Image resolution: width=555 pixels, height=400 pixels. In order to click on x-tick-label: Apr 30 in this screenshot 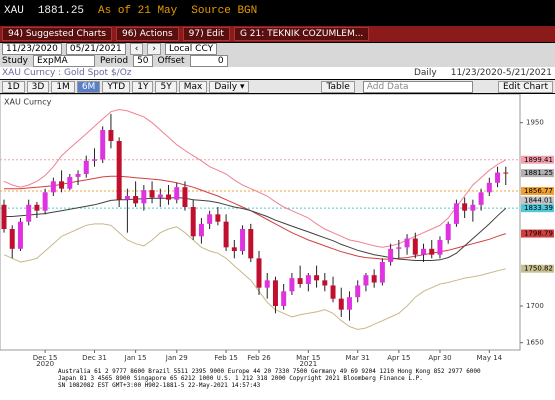, I will do `click(439, 358)`.